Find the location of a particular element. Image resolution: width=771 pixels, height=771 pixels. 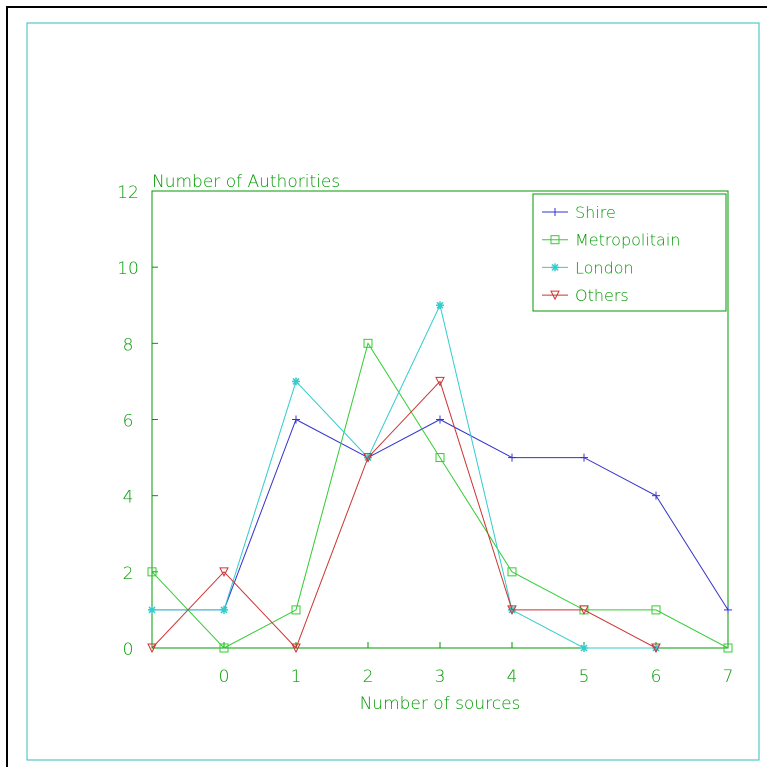

legend-item-shire: Shire is located at coordinates (579, 212).